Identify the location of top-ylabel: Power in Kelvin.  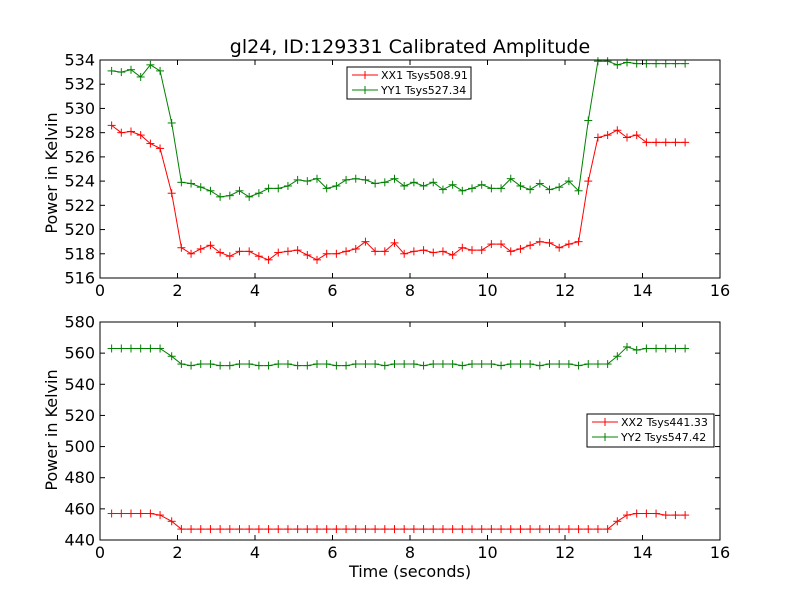
(51, 172).